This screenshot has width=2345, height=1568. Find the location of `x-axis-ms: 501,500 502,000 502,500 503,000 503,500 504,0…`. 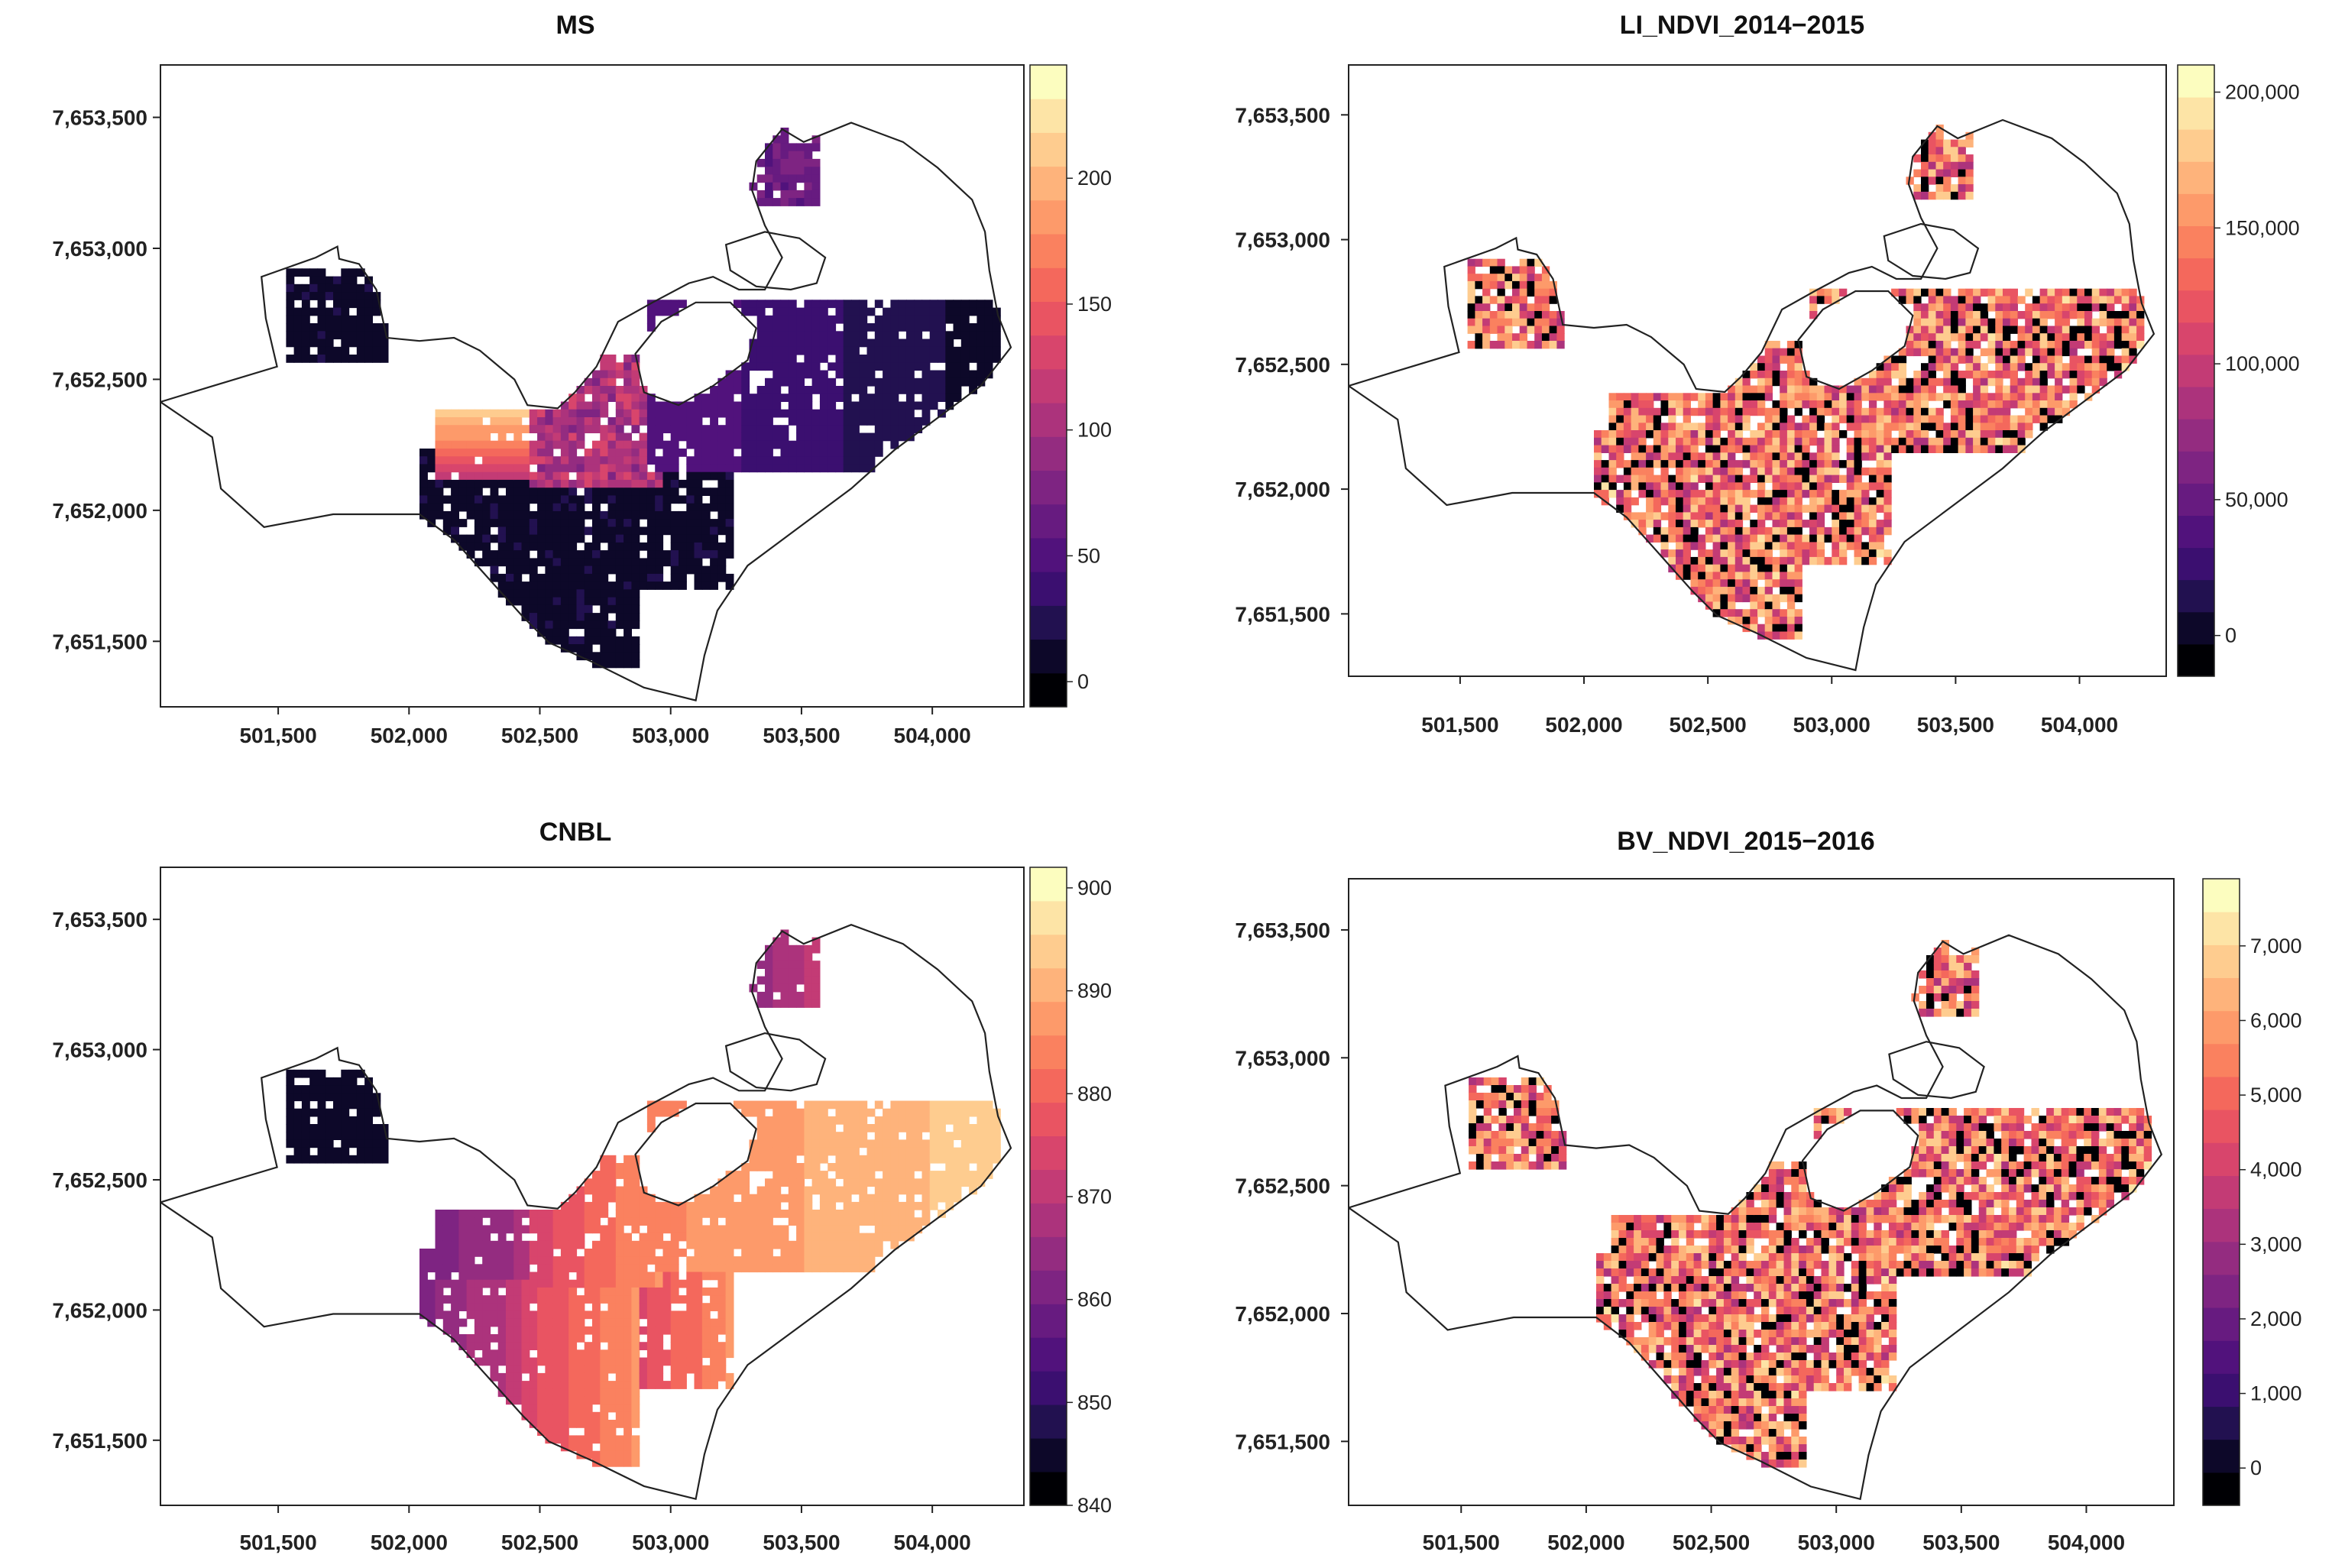

x-axis-ms: 501,500 502,000 502,500 503,000 503,500 504,0… is located at coordinates (605, 727).